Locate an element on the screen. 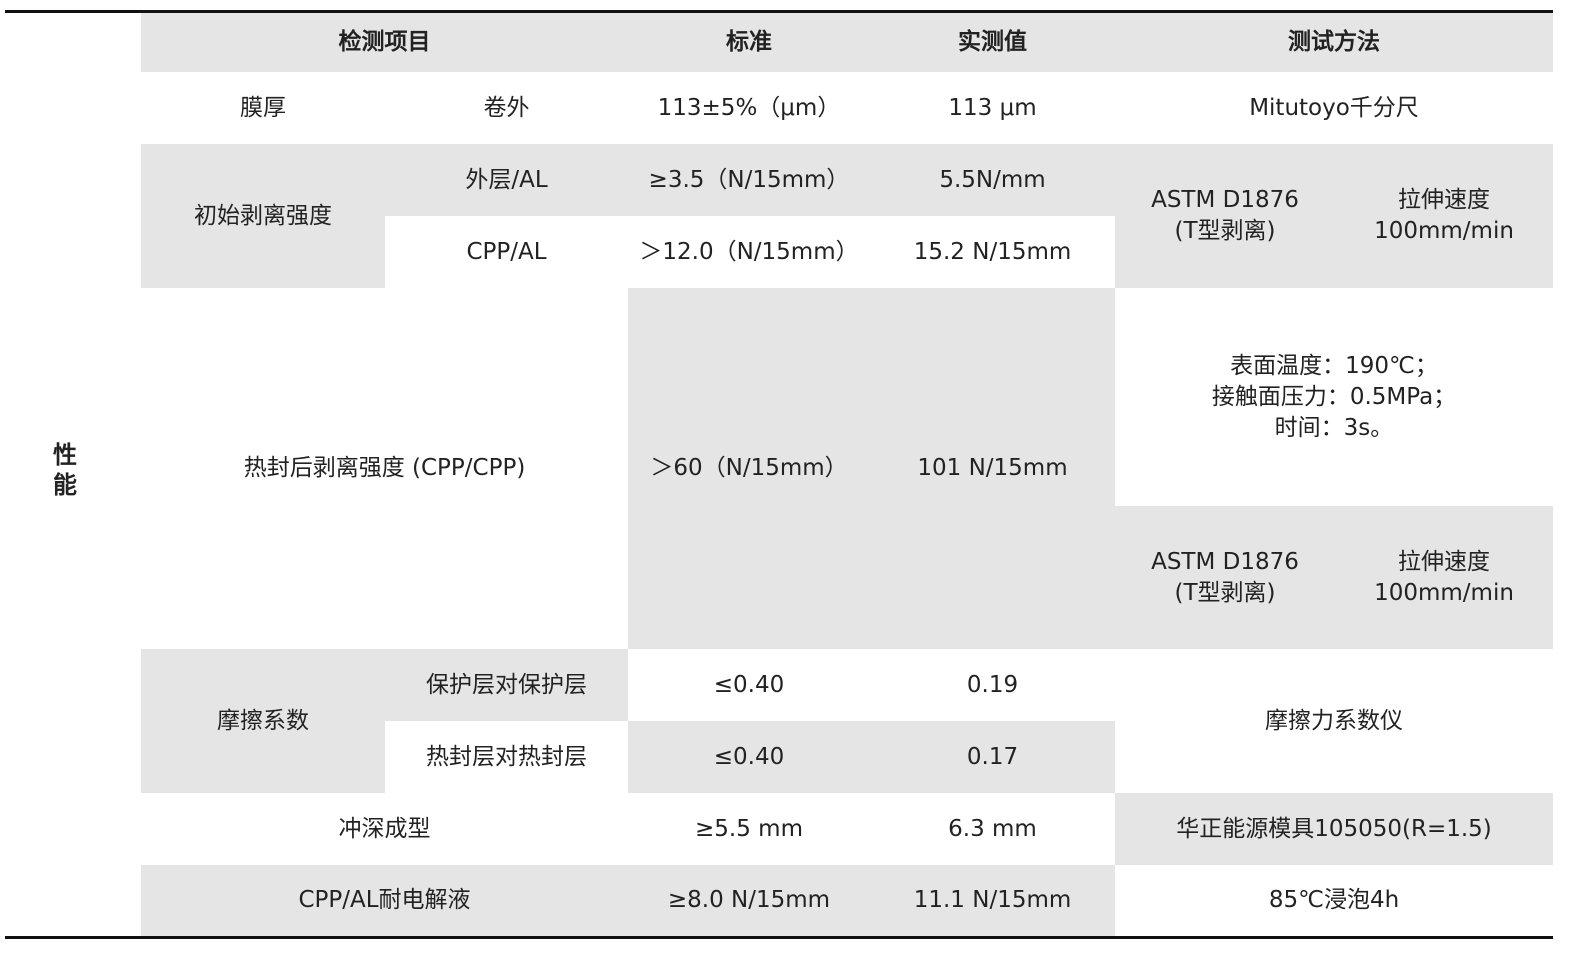 This screenshot has width=1583, height=959. cell-measured: 0.19 is located at coordinates (992, 684).